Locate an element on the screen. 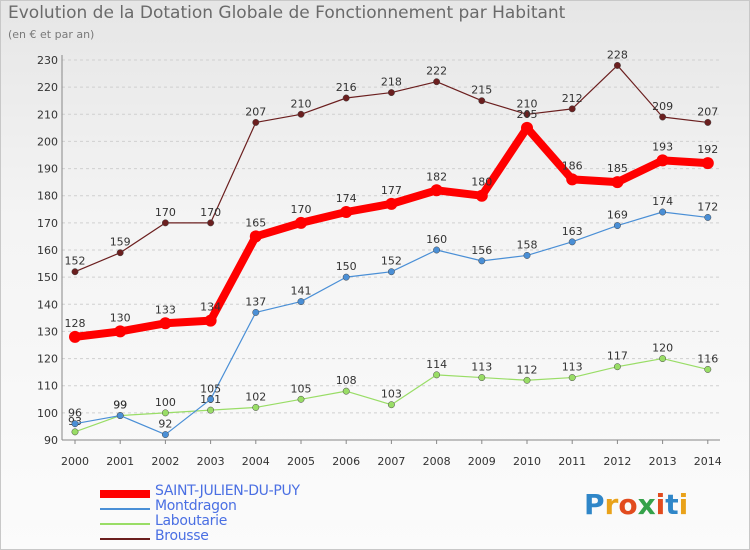  x-tick-label: 2006 is located at coordinates (346, 461).